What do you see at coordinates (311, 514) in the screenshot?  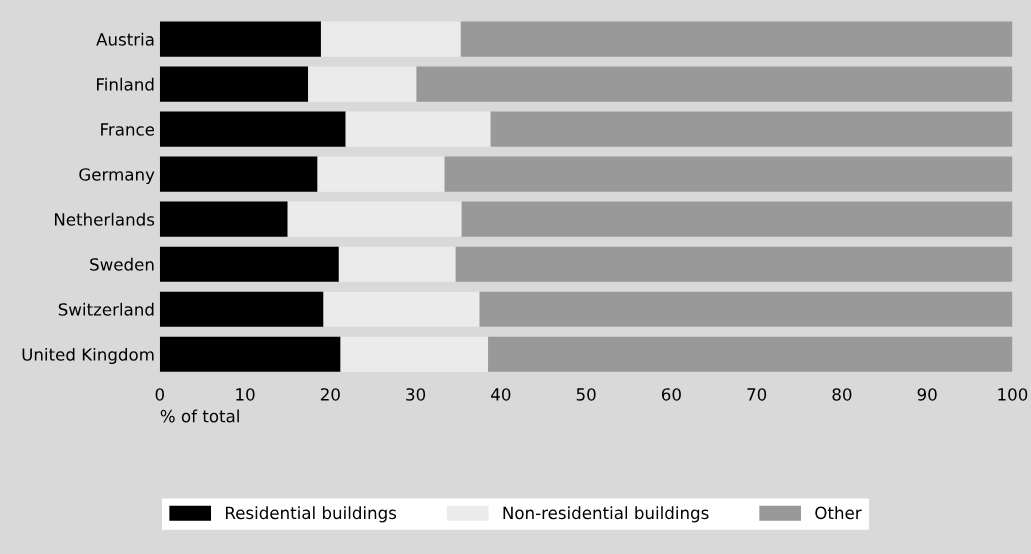 I see `legend-label: Residential buildings` at bounding box center [311, 514].